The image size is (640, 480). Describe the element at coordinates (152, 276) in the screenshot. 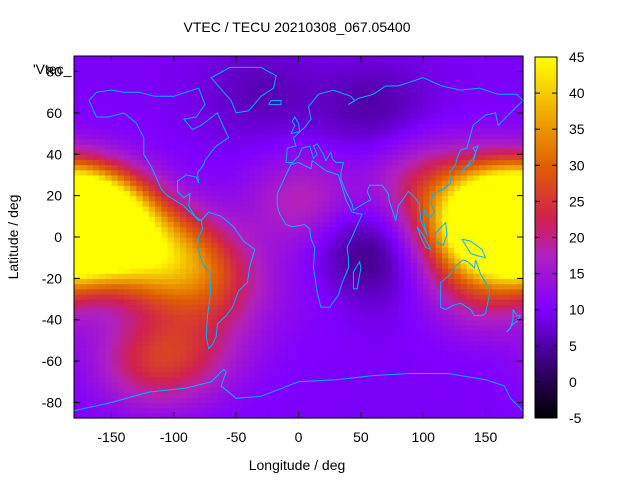

I see `heat-cell-1956` at that location.